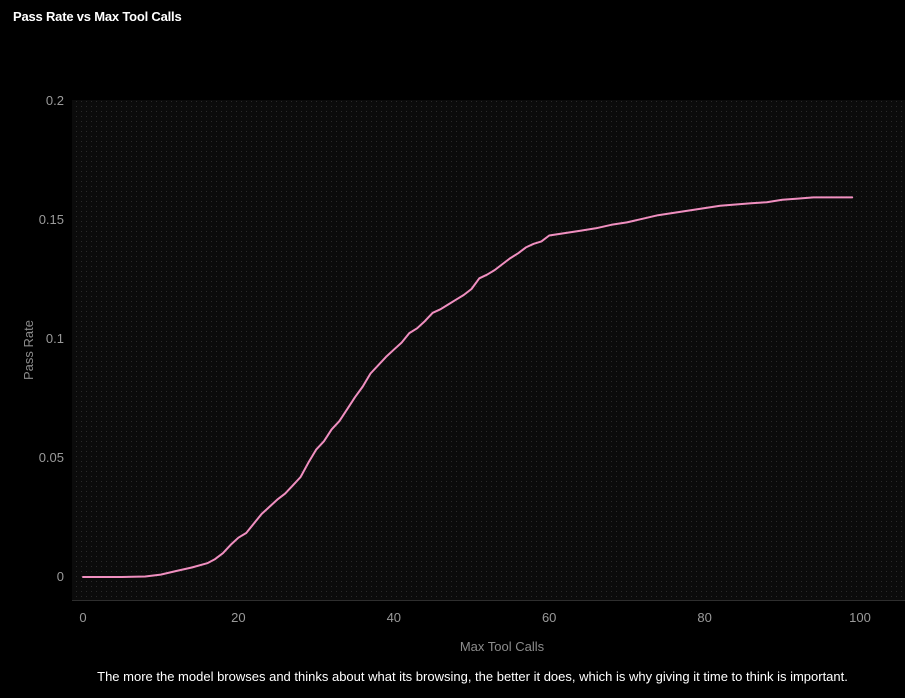 Image resolution: width=905 pixels, height=698 pixels. I want to click on y-tick-label: 0.2, so click(55, 100).